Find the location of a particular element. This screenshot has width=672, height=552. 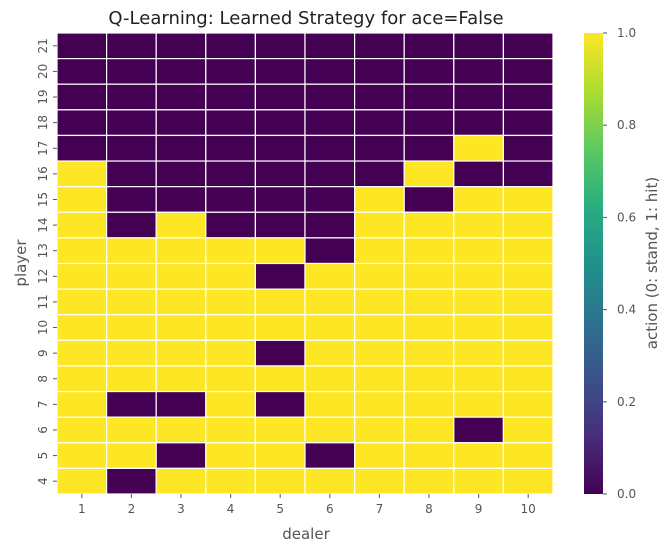

colorbar-tick-label: 0.0 is located at coordinates (626, 494).